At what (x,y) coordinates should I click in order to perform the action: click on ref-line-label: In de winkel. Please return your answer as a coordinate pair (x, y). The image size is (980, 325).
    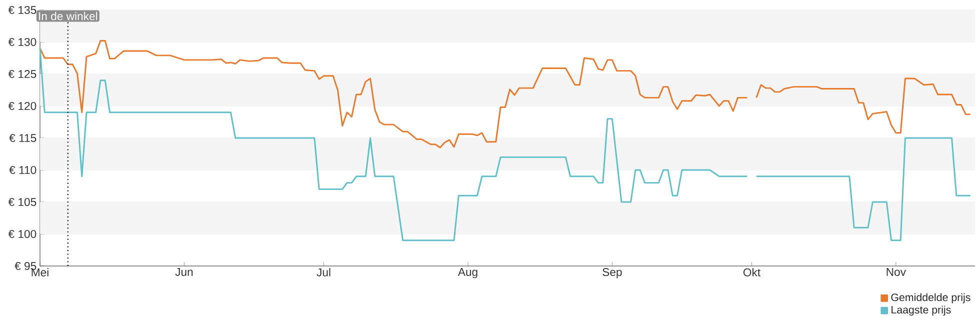
    Looking at the image, I should click on (68, 16).